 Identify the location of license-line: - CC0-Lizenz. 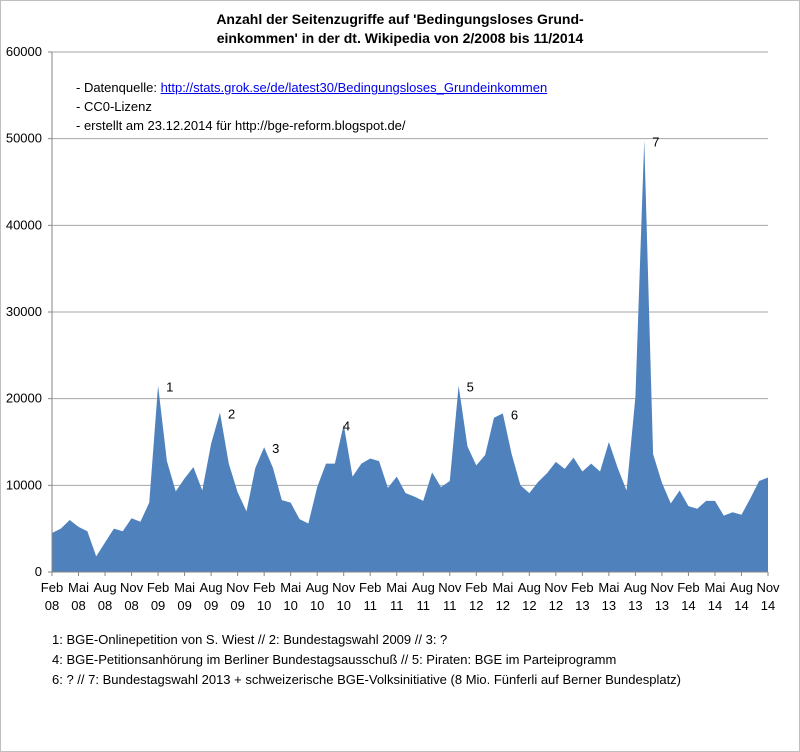
(114, 106).